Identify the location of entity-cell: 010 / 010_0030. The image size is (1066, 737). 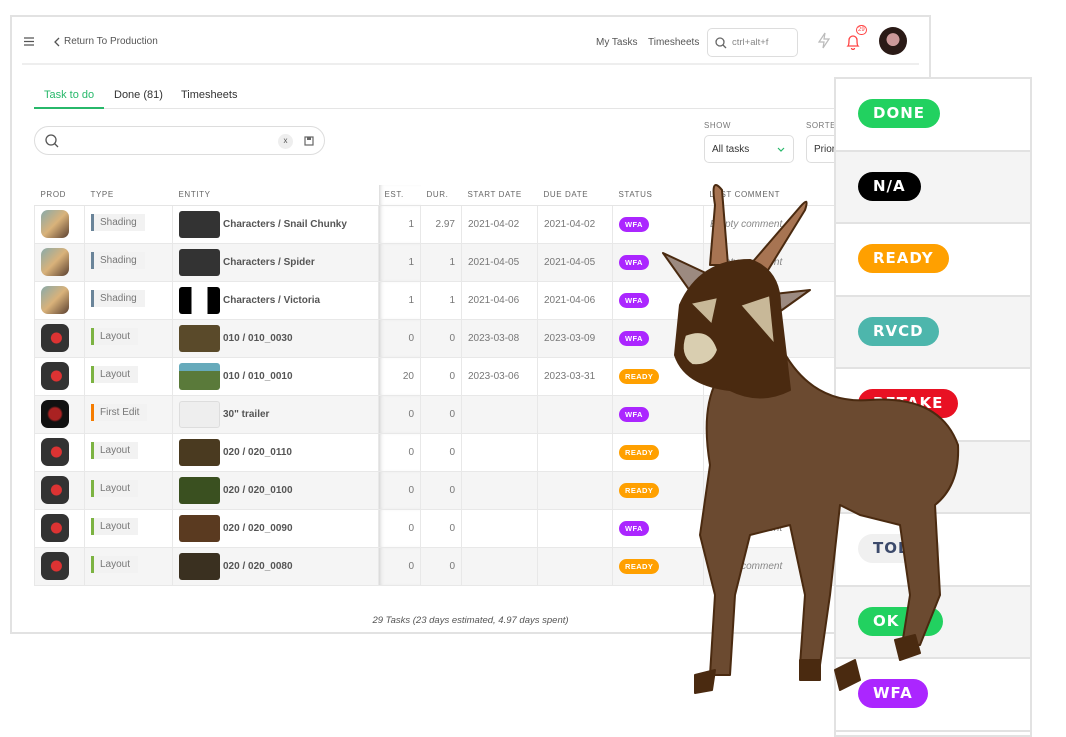
(275, 338).